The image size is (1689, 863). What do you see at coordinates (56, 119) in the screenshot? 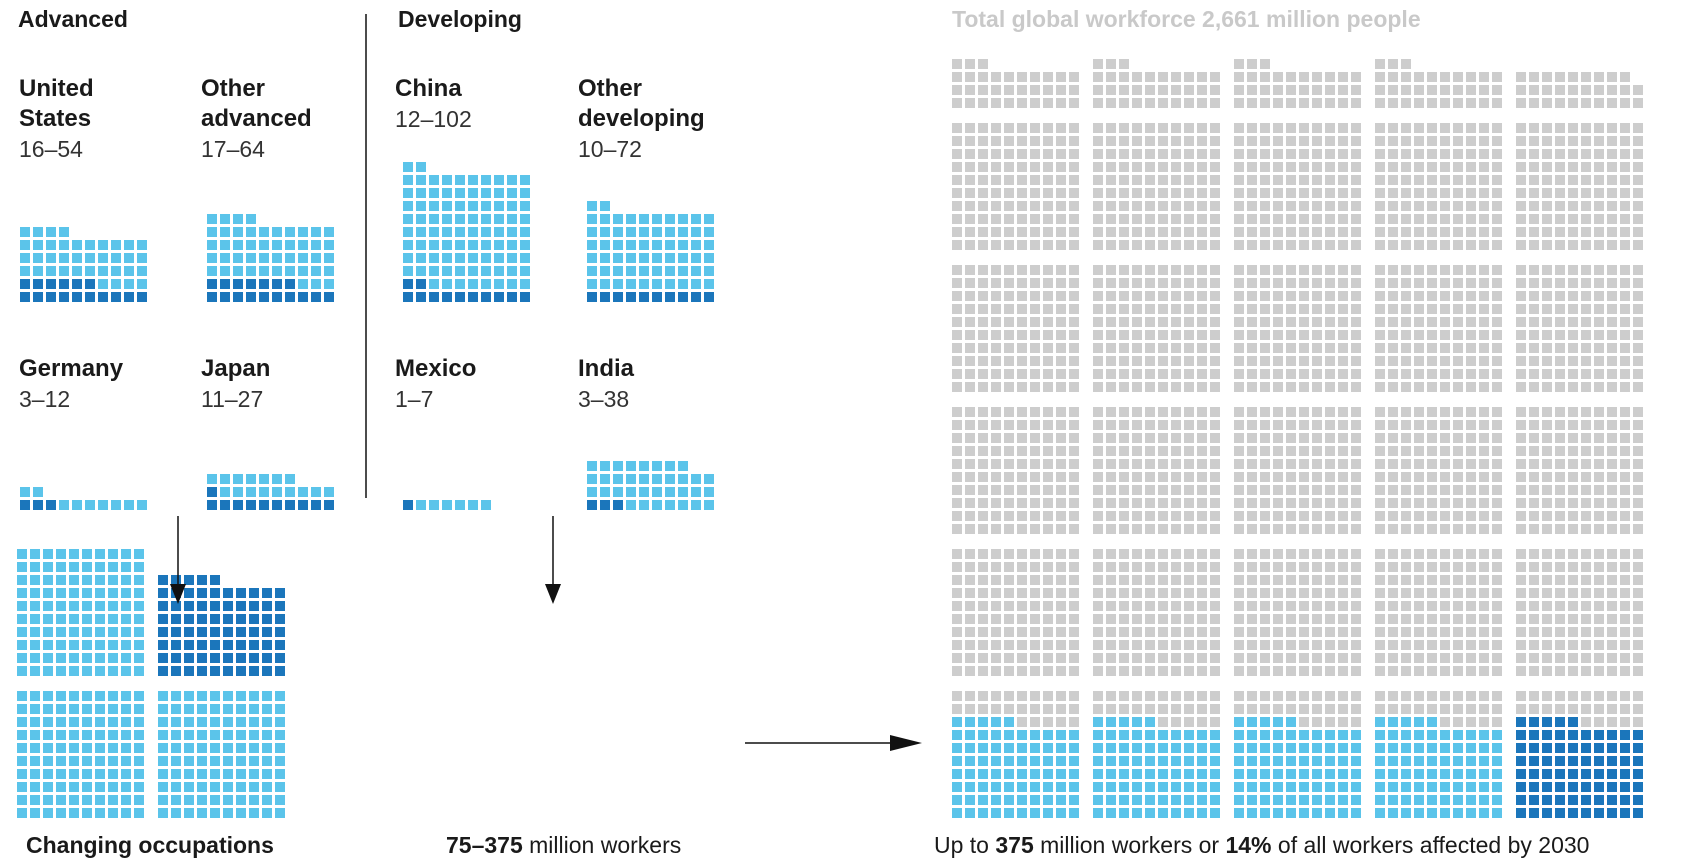
I see `country-label-united-states: United States 16–54` at bounding box center [56, 119].